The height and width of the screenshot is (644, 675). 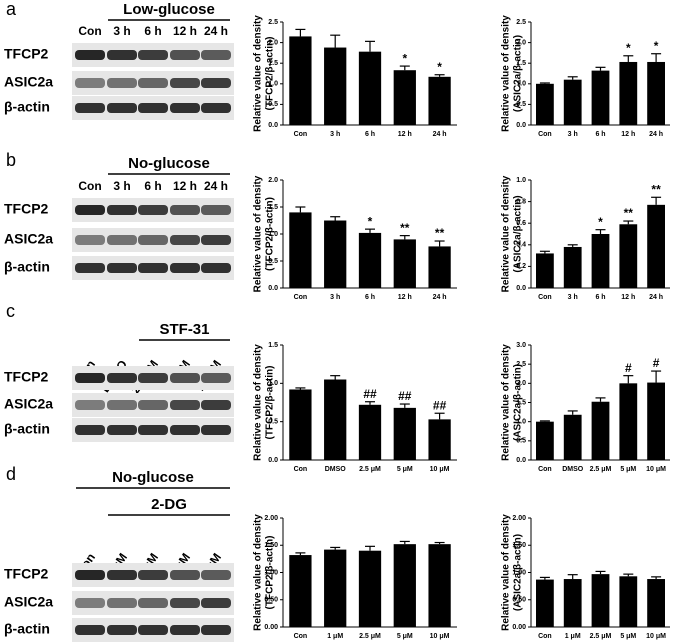 I want to click on x-tick-label: 2.5 μM, so click(x=370, y=469).